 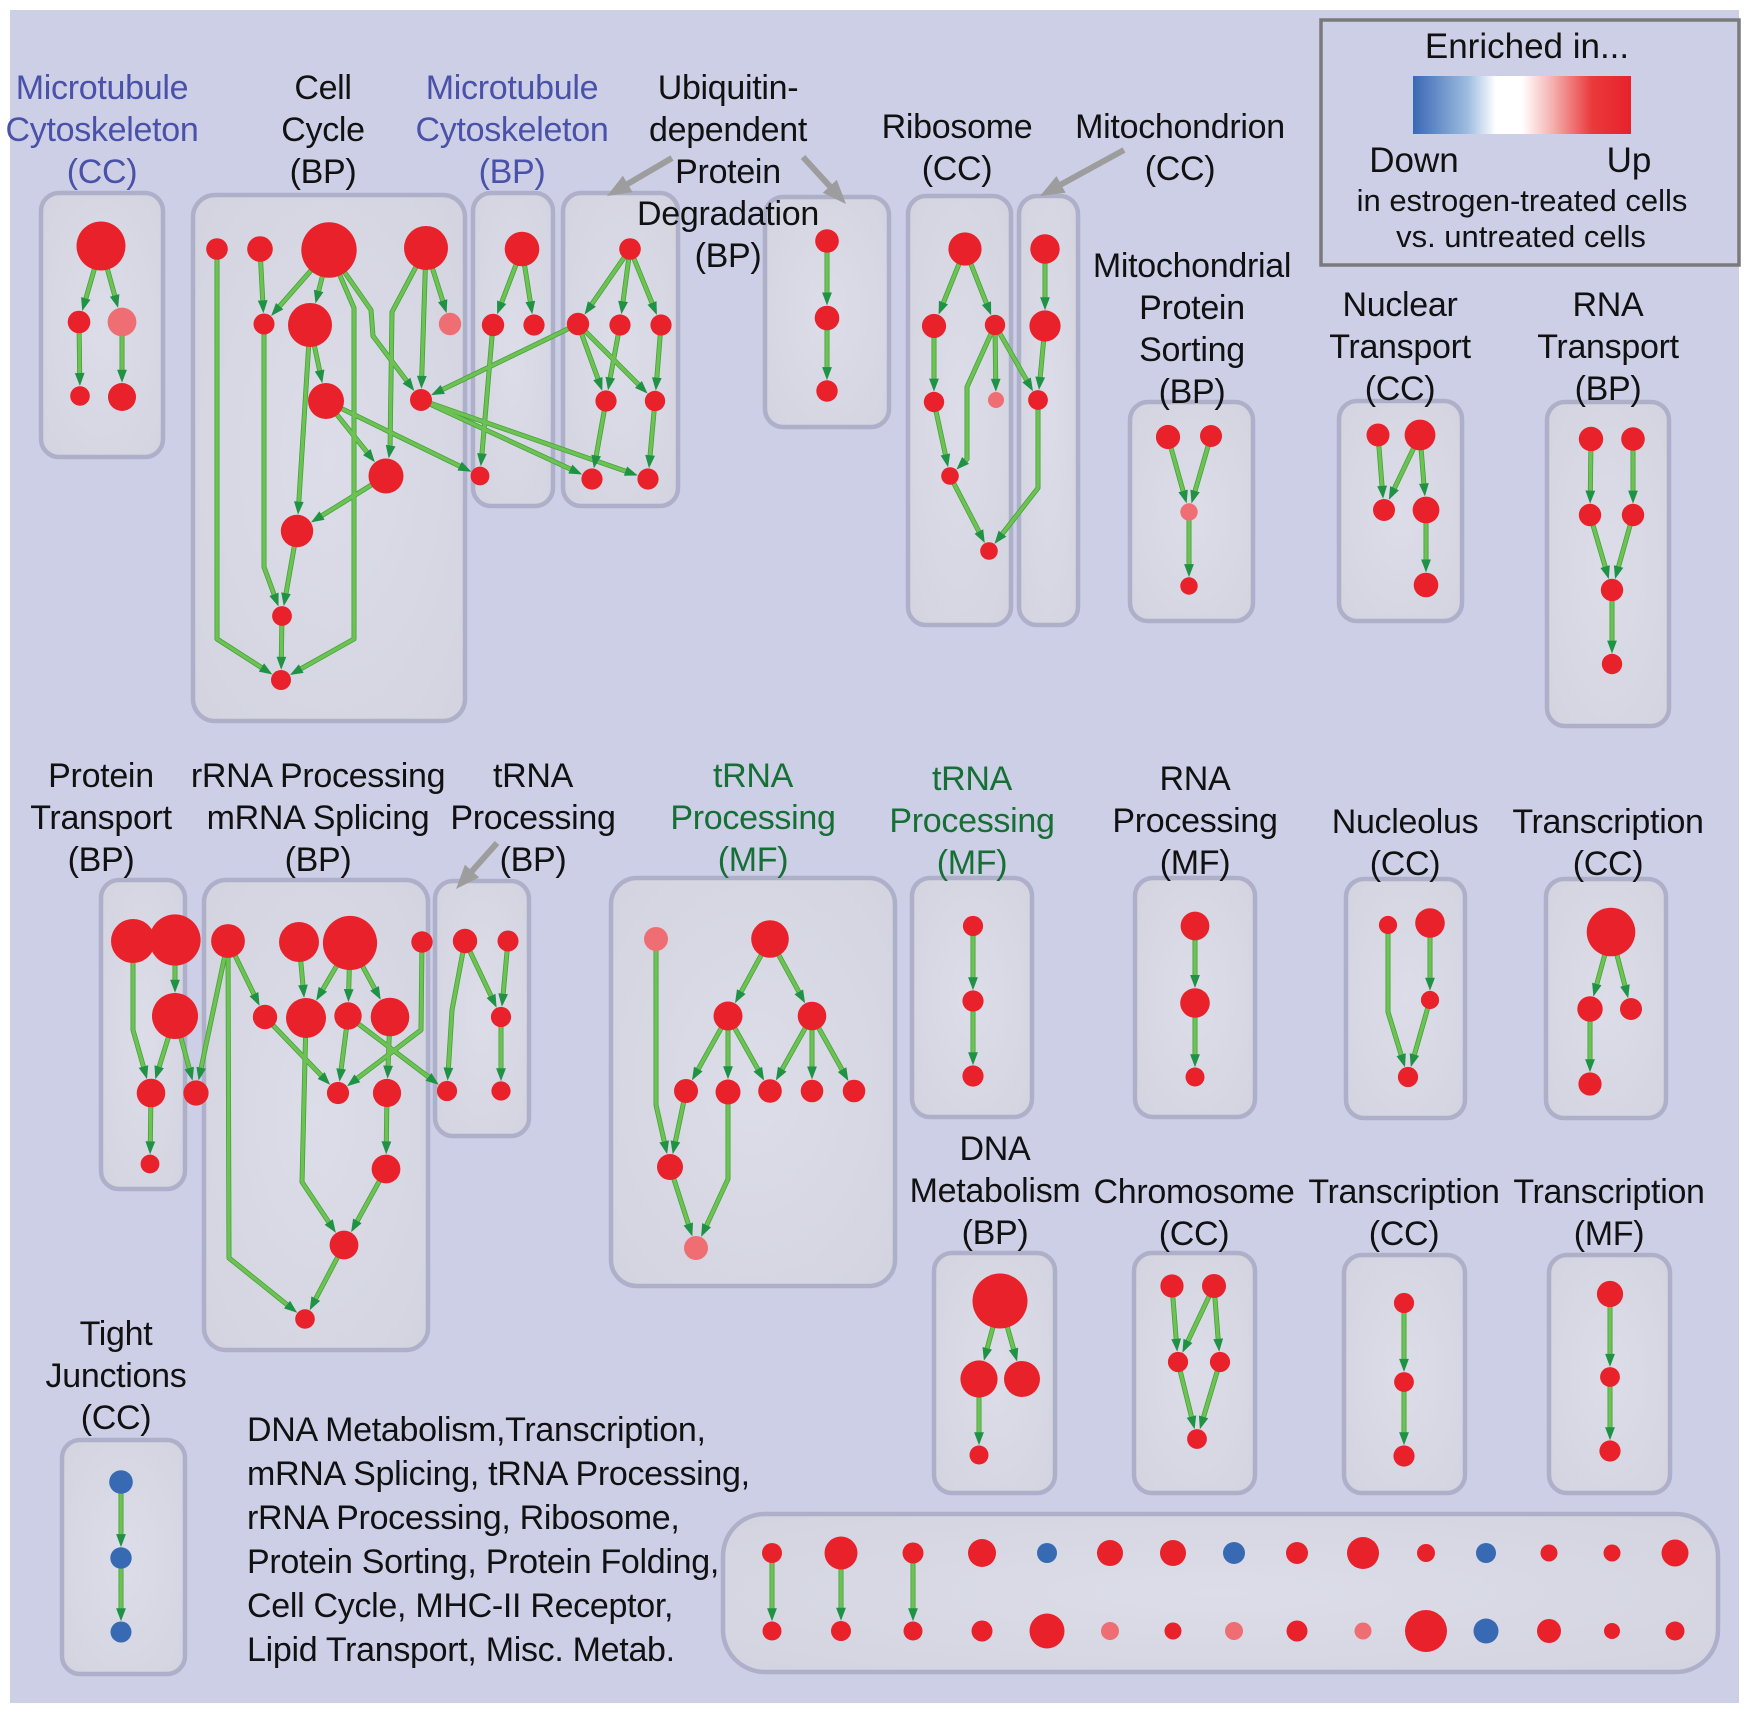 I want to click on svg-text: Degradation, so click(x=728, y=214).